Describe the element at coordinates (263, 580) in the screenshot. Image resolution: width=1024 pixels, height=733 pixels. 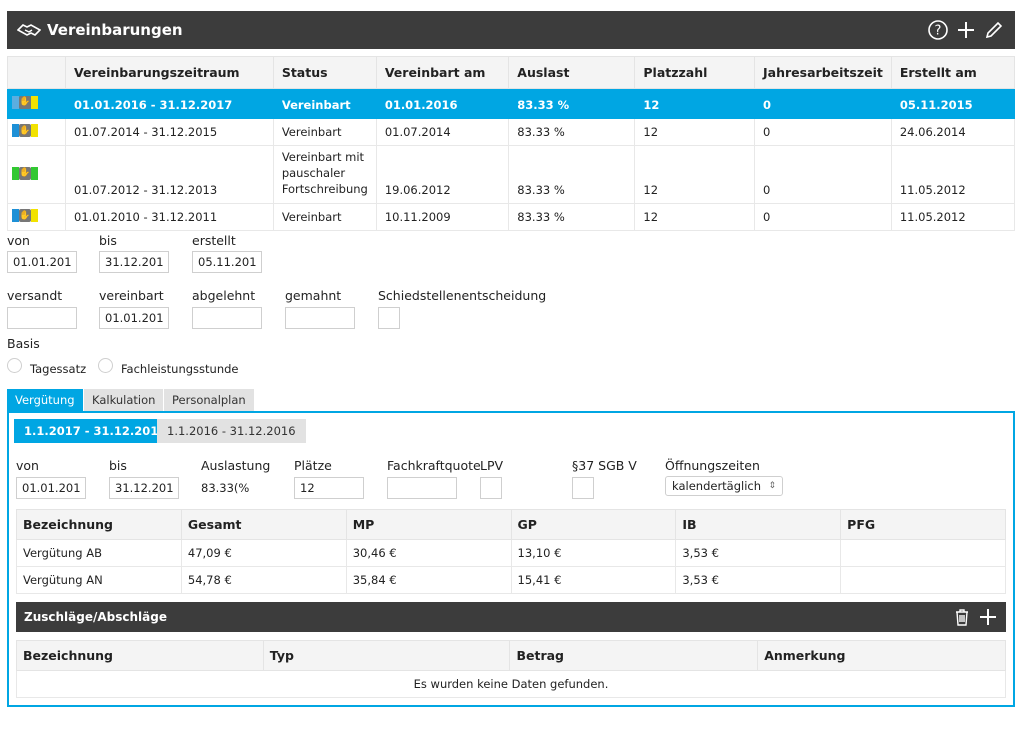
I see `gesamt-cell: 54,78 €` at that location.